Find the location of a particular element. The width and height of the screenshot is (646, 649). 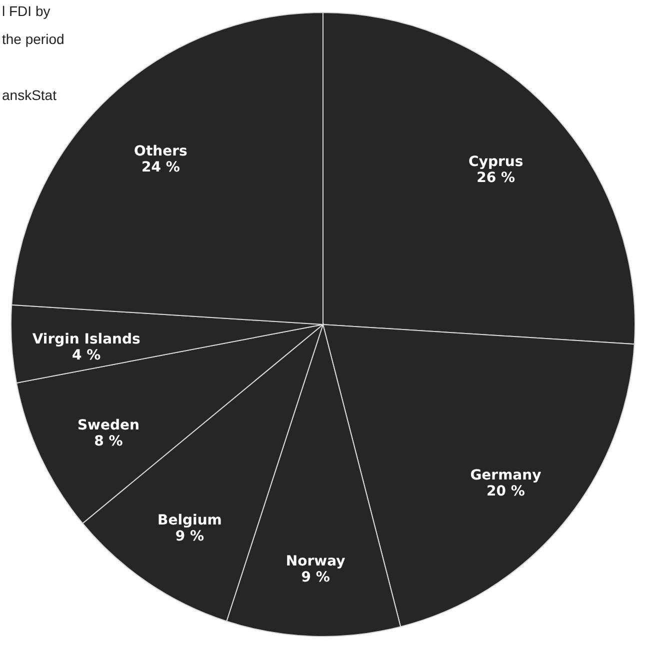

text: l FDI by is located at coordinates (26, 11).